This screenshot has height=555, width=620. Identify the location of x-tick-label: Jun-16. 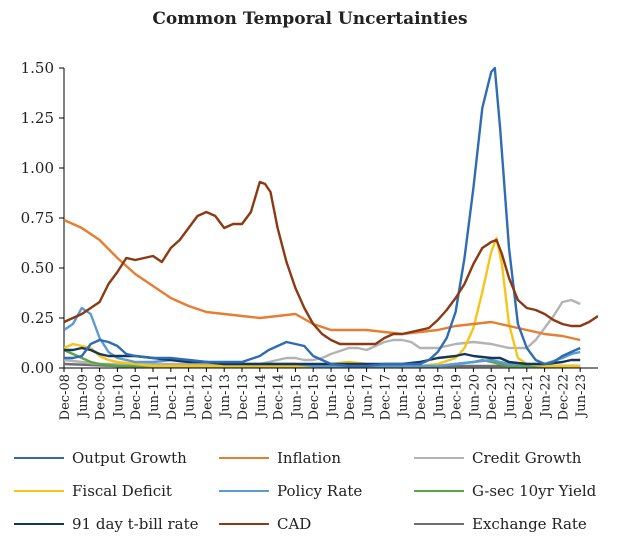
(332, 396).